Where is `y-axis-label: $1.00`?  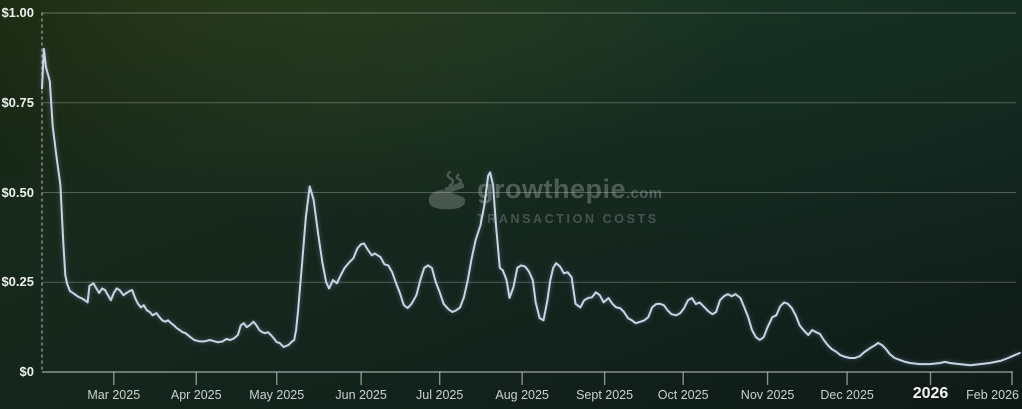
y-axis-label: $1.00 is located at coordinates (17, 12).